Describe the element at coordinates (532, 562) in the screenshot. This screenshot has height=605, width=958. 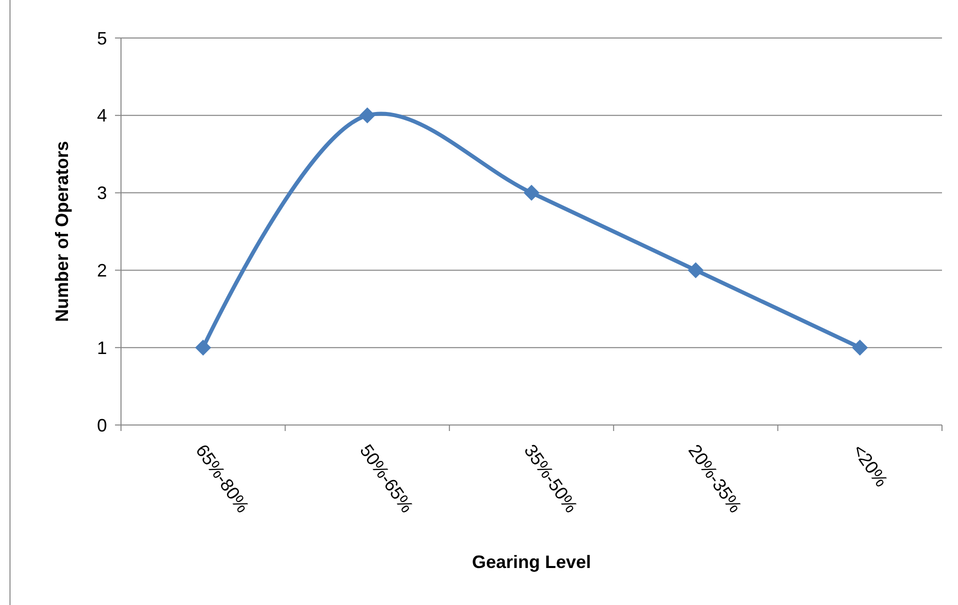
I see `x-axis-title: Gearing Level` at that location.